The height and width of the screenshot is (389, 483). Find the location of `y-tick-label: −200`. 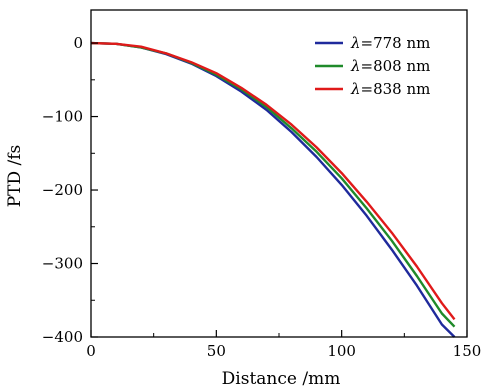

y-tick-label: −200 is located at coordinates (62, 190).